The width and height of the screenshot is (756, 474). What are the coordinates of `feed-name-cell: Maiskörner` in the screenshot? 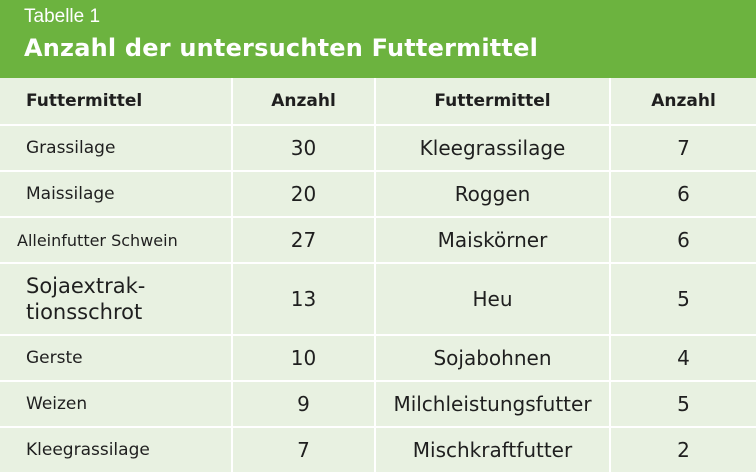 It's located at (493, 240).